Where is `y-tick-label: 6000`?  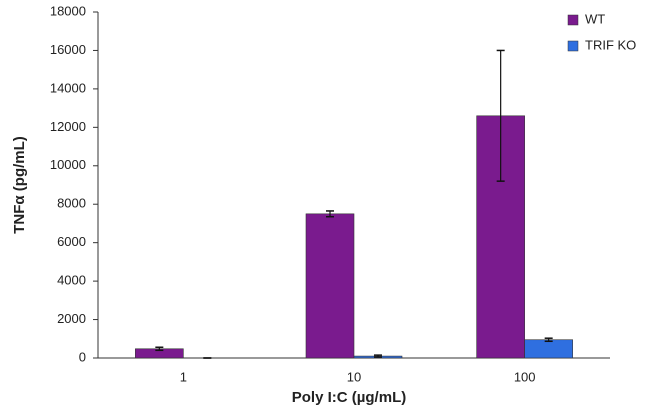
y-tick-label: 6000 is located at coordinates (71, 241).